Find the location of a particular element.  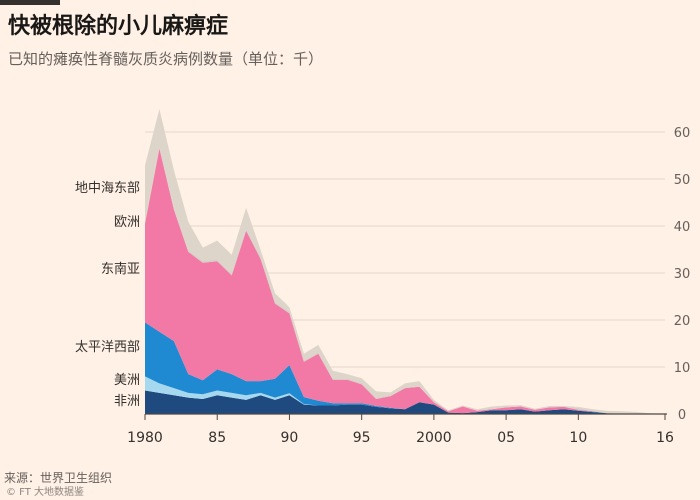

chart-title: 快被根除的小儿麻痹症 is located at coordinates (118, 26).